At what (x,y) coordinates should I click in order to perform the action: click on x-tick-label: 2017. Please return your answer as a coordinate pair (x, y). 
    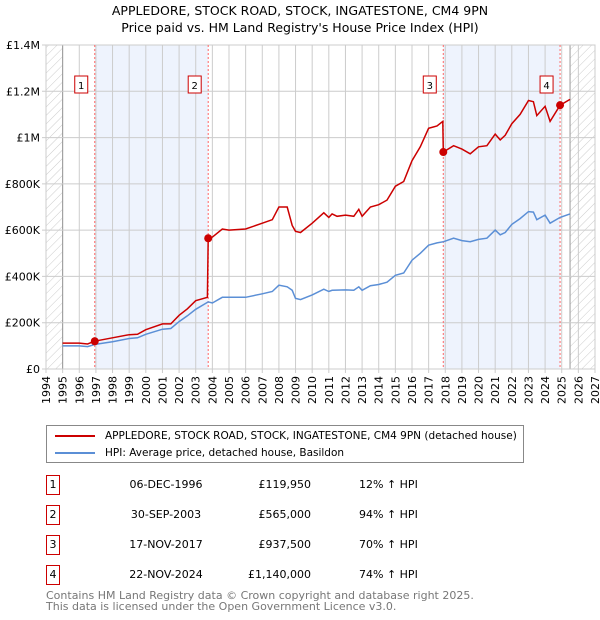
    Looking at the image, I should click on (429, 390).